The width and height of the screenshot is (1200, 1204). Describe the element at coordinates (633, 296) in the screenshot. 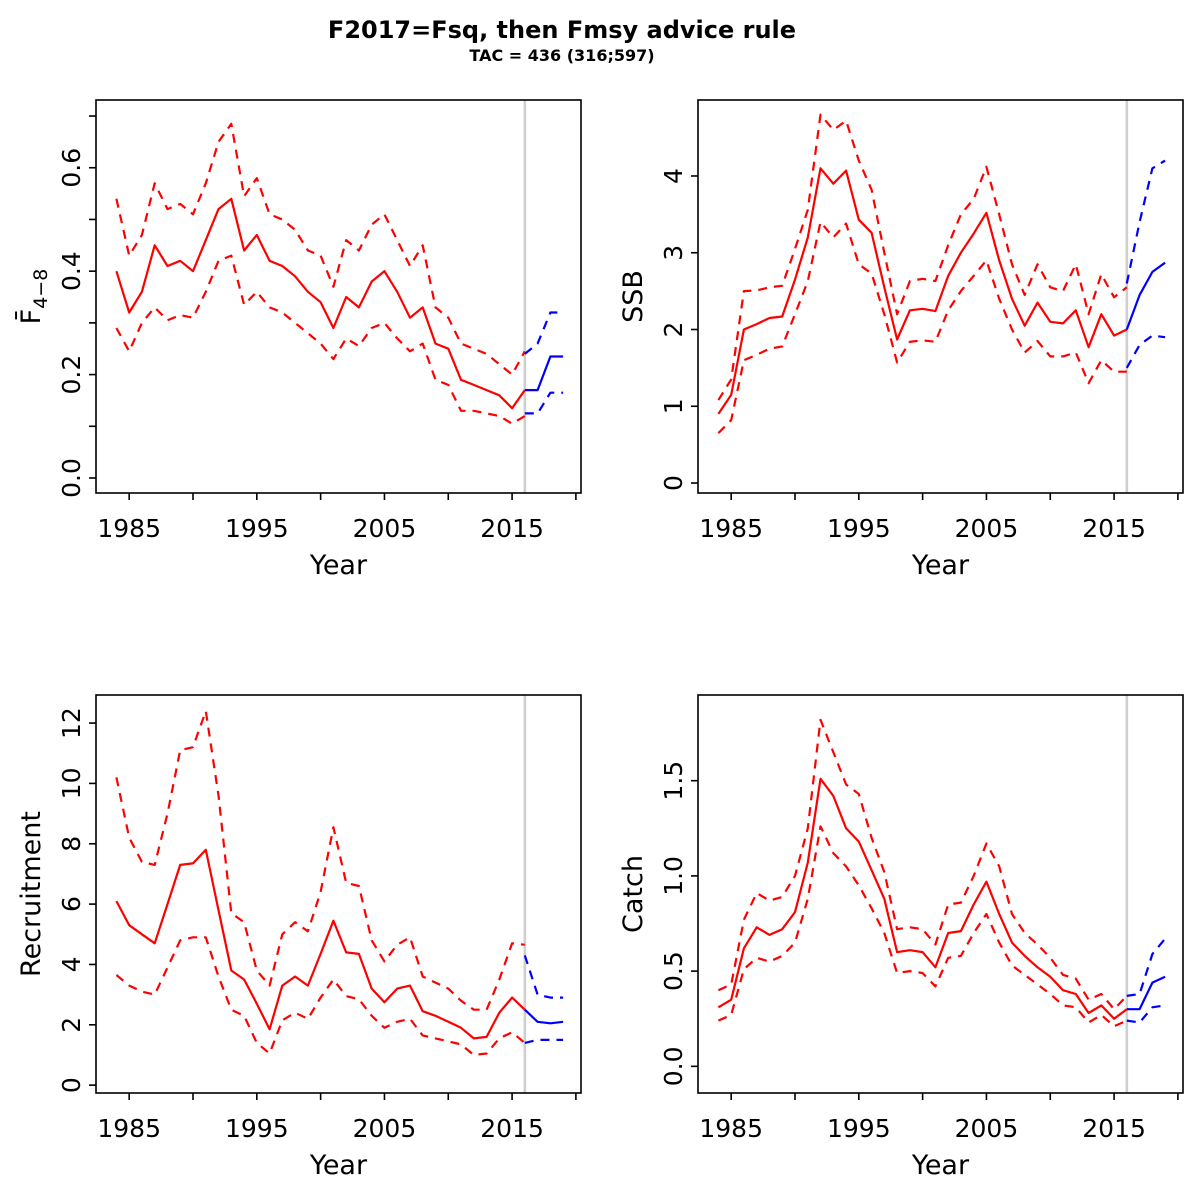

I see `y-axis-title: SSB` at that location.